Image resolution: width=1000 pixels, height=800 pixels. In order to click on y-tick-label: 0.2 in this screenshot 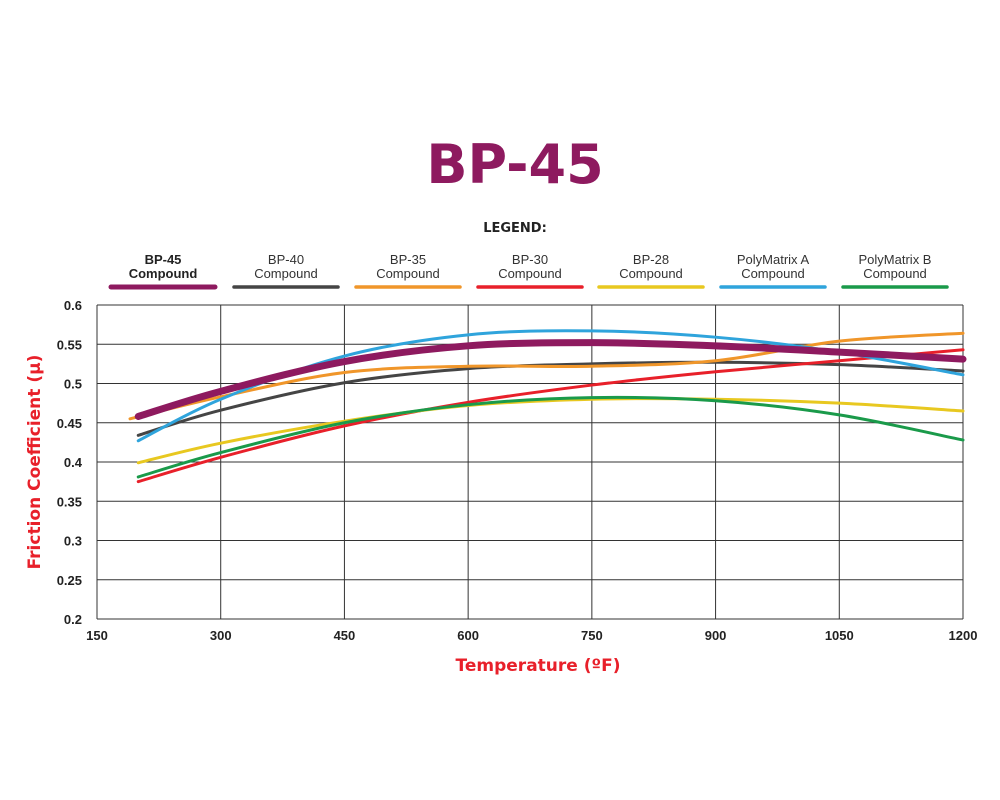, I will do `click(73, 619)`.